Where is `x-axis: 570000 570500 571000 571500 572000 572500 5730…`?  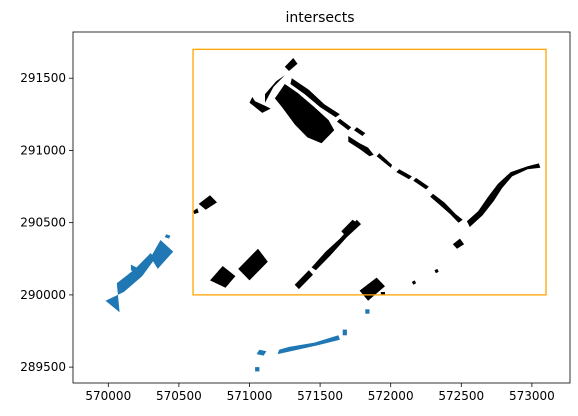
x-axis: 570000 570500 571000 571500 572000 572500 5730… is located at coordinates (320, 393).